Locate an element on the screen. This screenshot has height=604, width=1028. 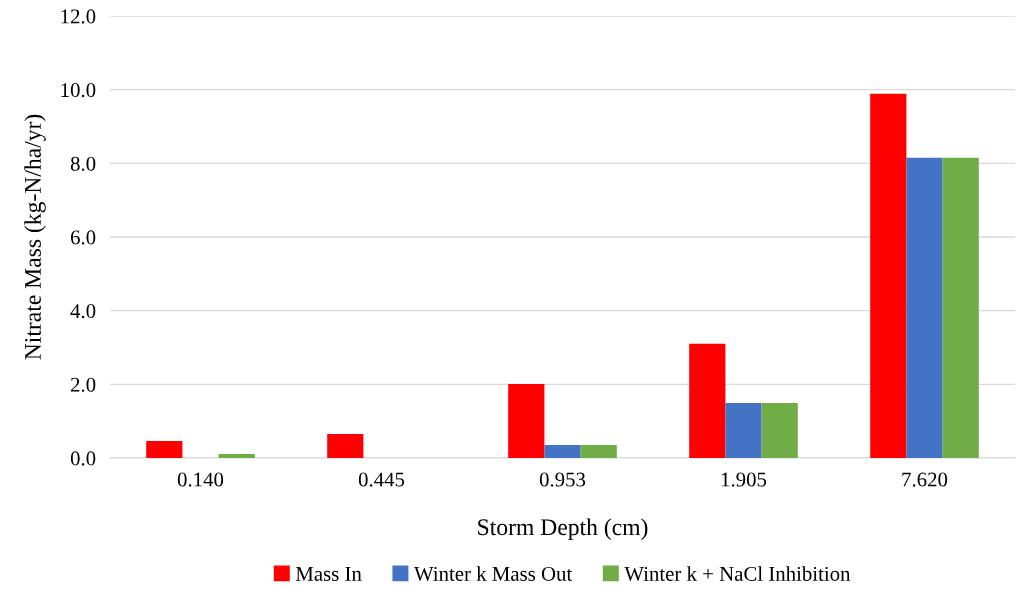
x-tick-label: 0.445 is located at coordinates (381, 479).